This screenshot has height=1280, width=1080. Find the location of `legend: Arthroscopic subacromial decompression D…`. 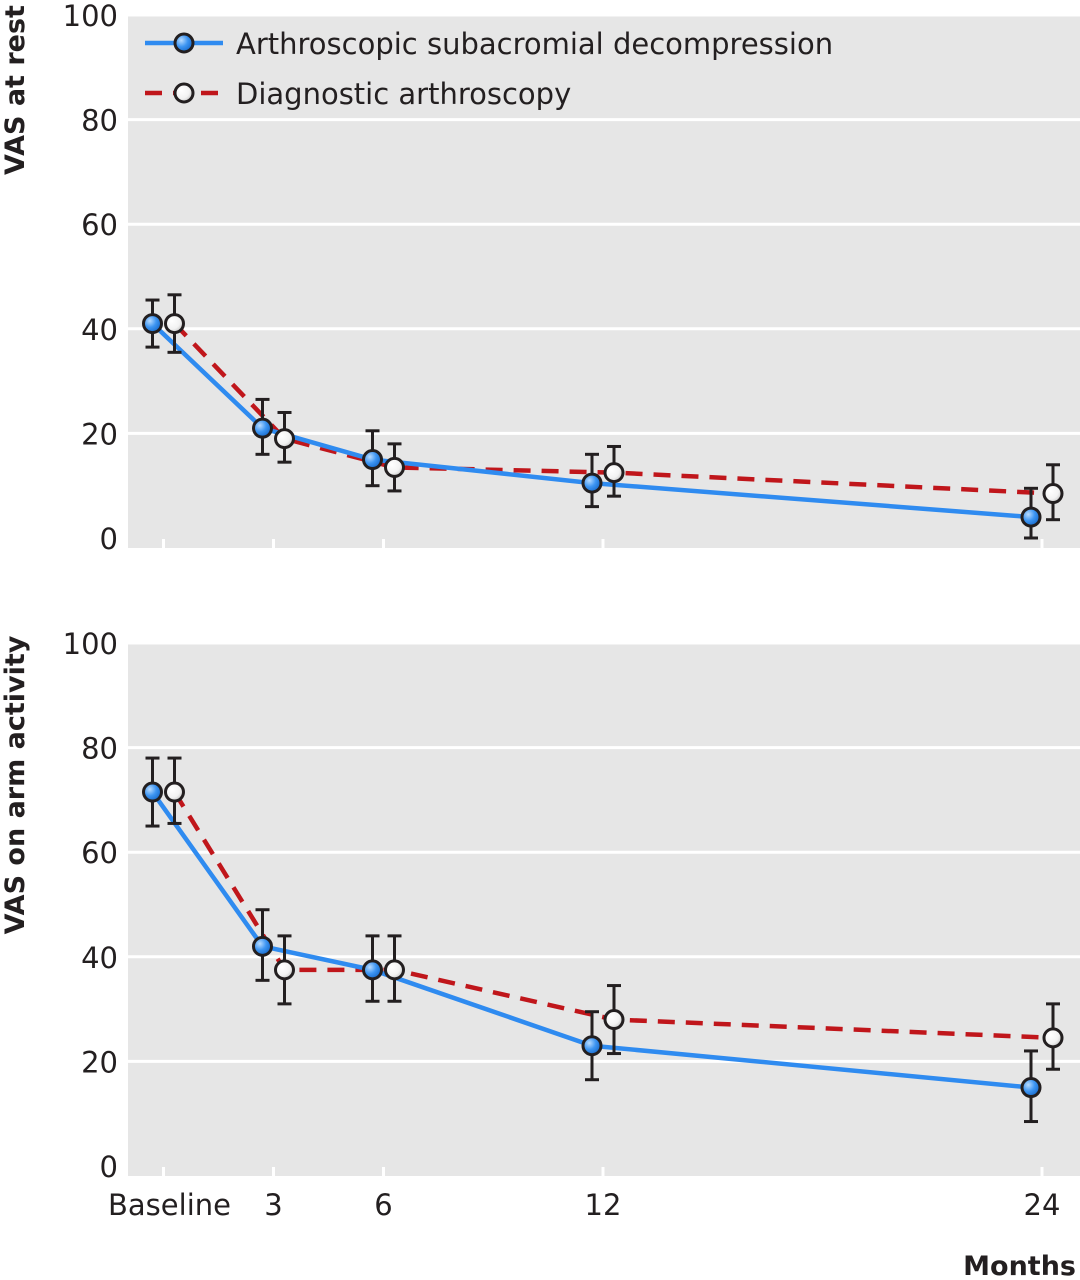

legend: Arthroscopic subacromial decompression D… is located at coordinates (489, 69).